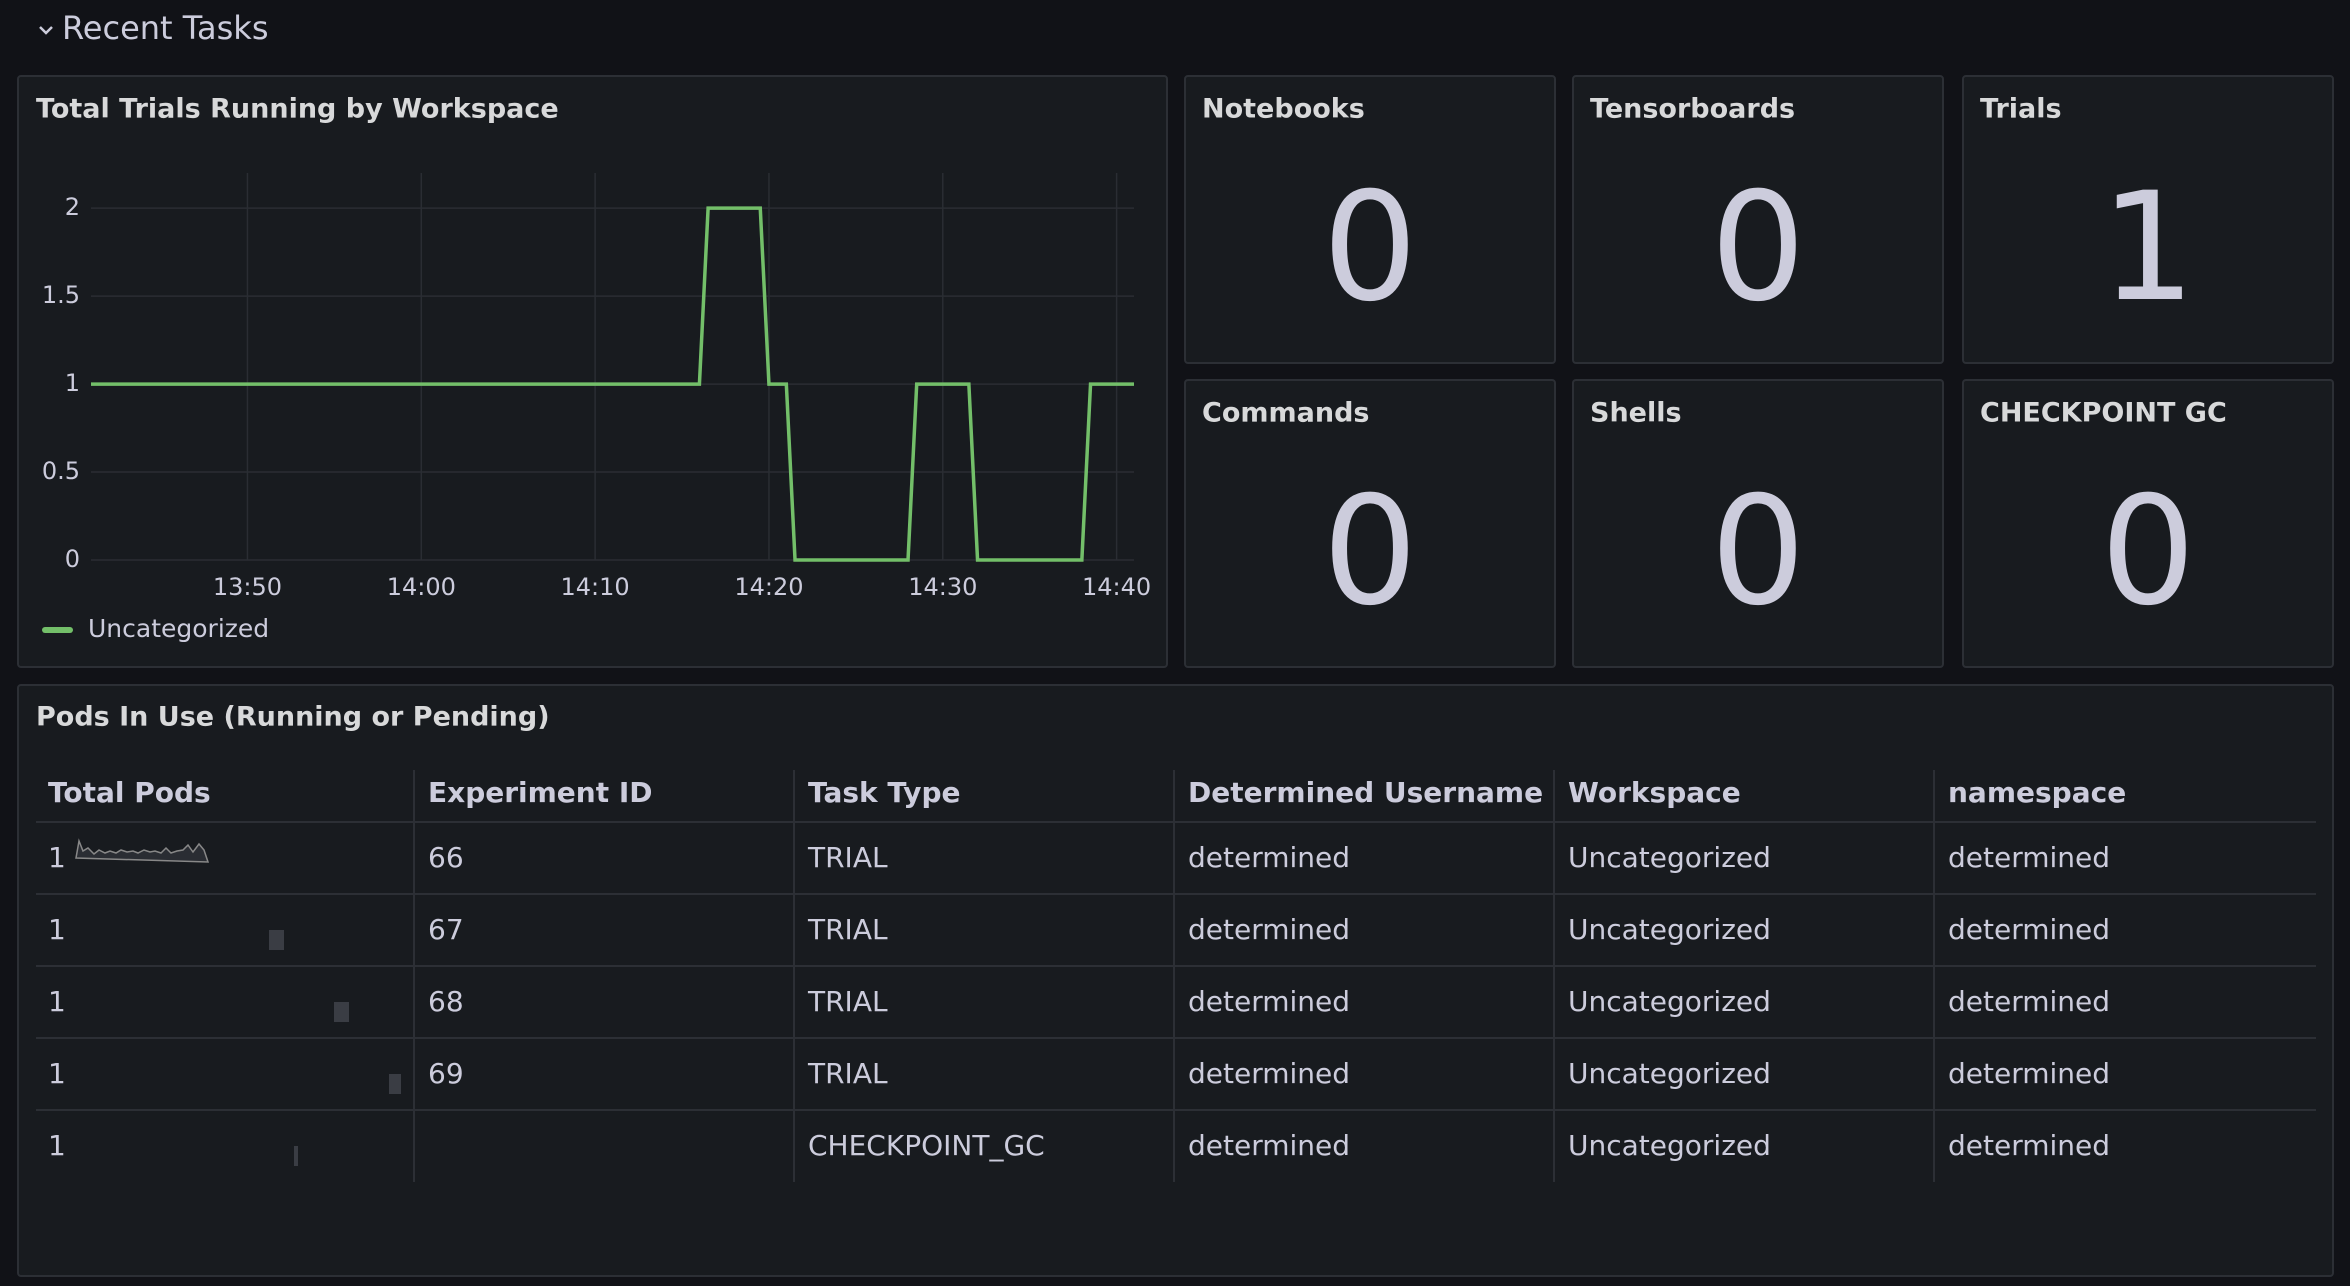  Describe the element at coordinates (446, 1073) in the screenshot. I see `table-cell: 69` at that location.